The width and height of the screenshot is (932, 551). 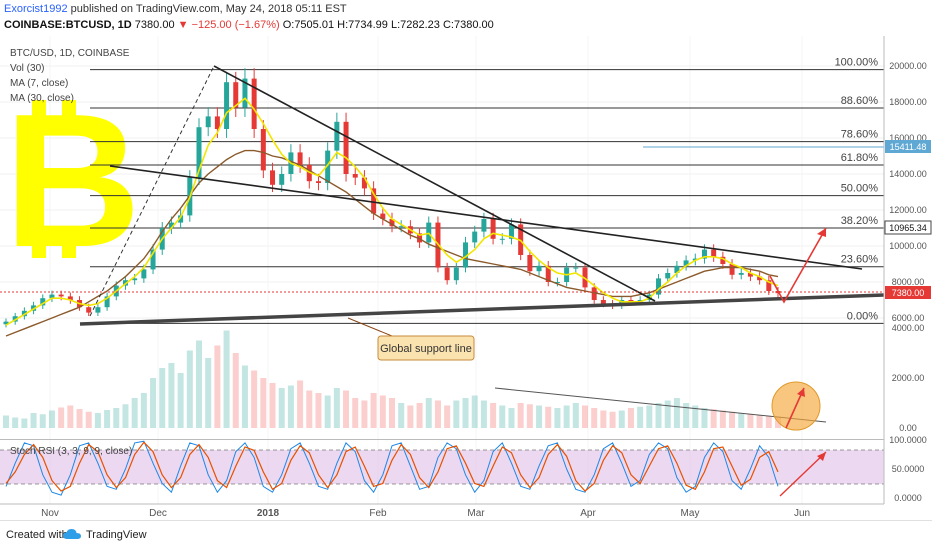 What do you see at coordinates (908, 66) in the screenshot?
I see `price-tick-label: 20000.00` at bounding box center [908, 66].